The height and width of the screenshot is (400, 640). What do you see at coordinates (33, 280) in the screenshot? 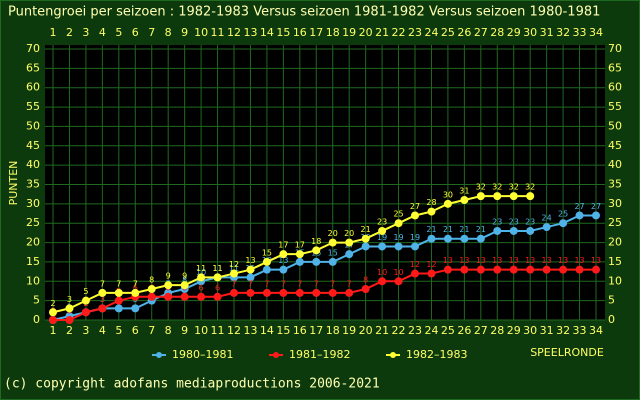
I see `y-tick-label: 10` at bounding box center [33, 280].